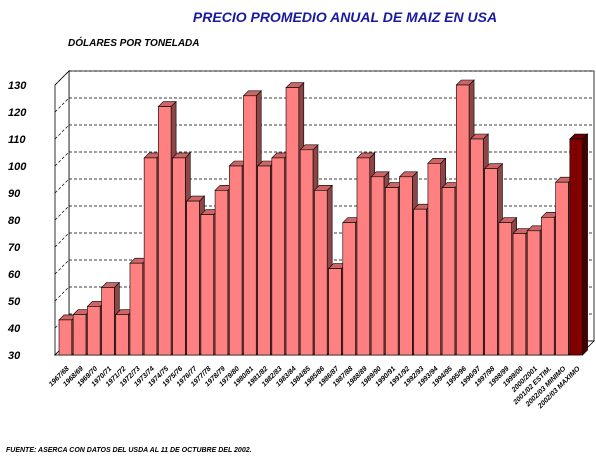  What do you see at coordinates (17, 140) in the screenshot?
I see `y-tick-label: 110` at bounding box center [17, 140].